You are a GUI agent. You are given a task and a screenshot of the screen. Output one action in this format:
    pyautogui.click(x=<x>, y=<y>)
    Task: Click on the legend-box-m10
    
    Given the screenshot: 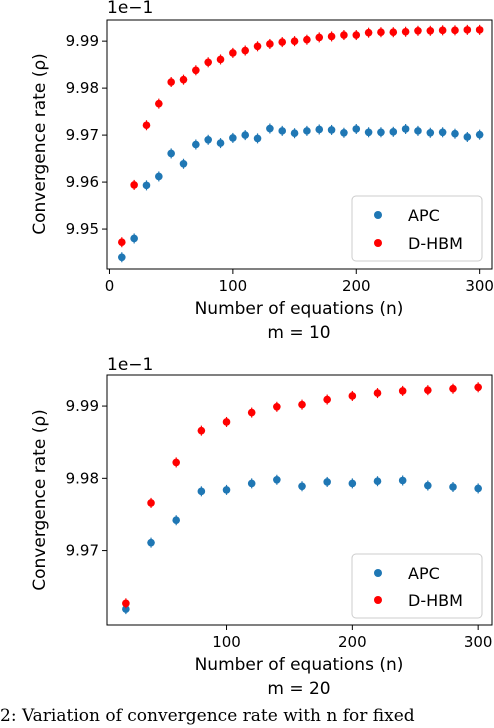 What is the action you would take?
    pyautogui.click(x=417, y=228)
    